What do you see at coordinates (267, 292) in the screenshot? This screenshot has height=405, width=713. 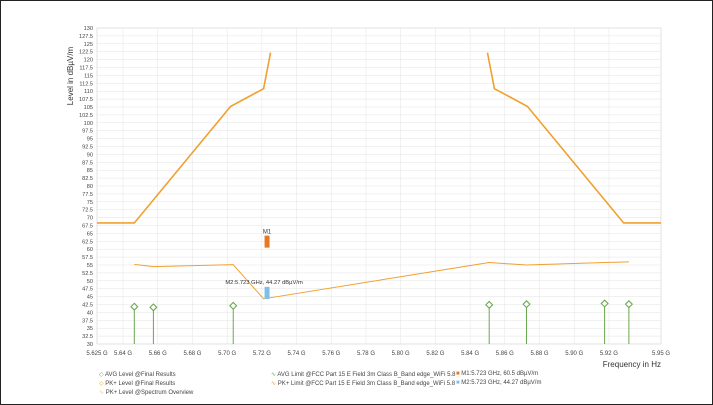 I see `marker-m2-flag` at bounding box center [267, 292].